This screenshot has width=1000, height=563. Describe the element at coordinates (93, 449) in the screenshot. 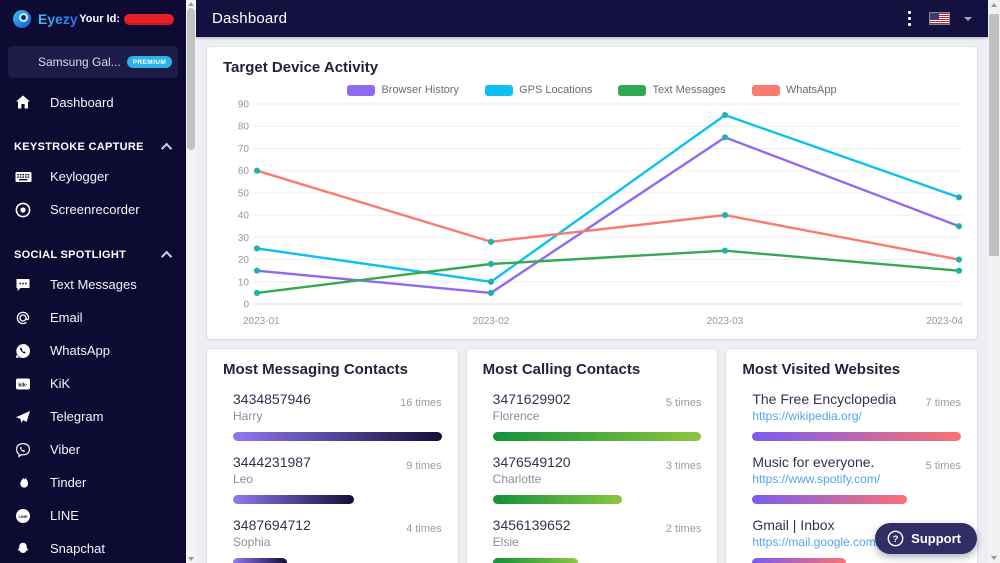

I see `sidebar-item-viber: Viber` at that location.